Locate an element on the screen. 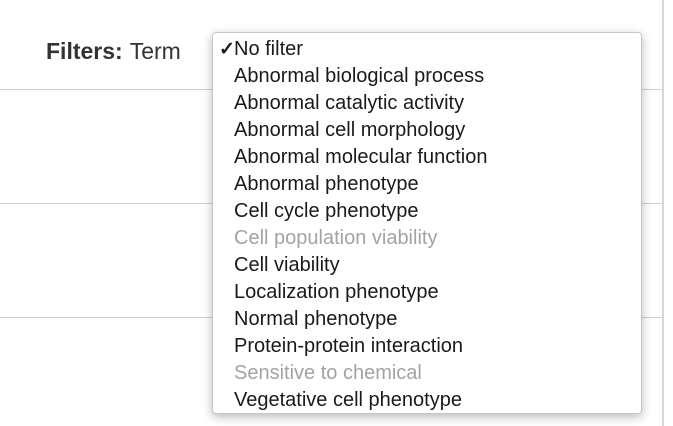  option-label: No filter is located at coordinates (268, 49).